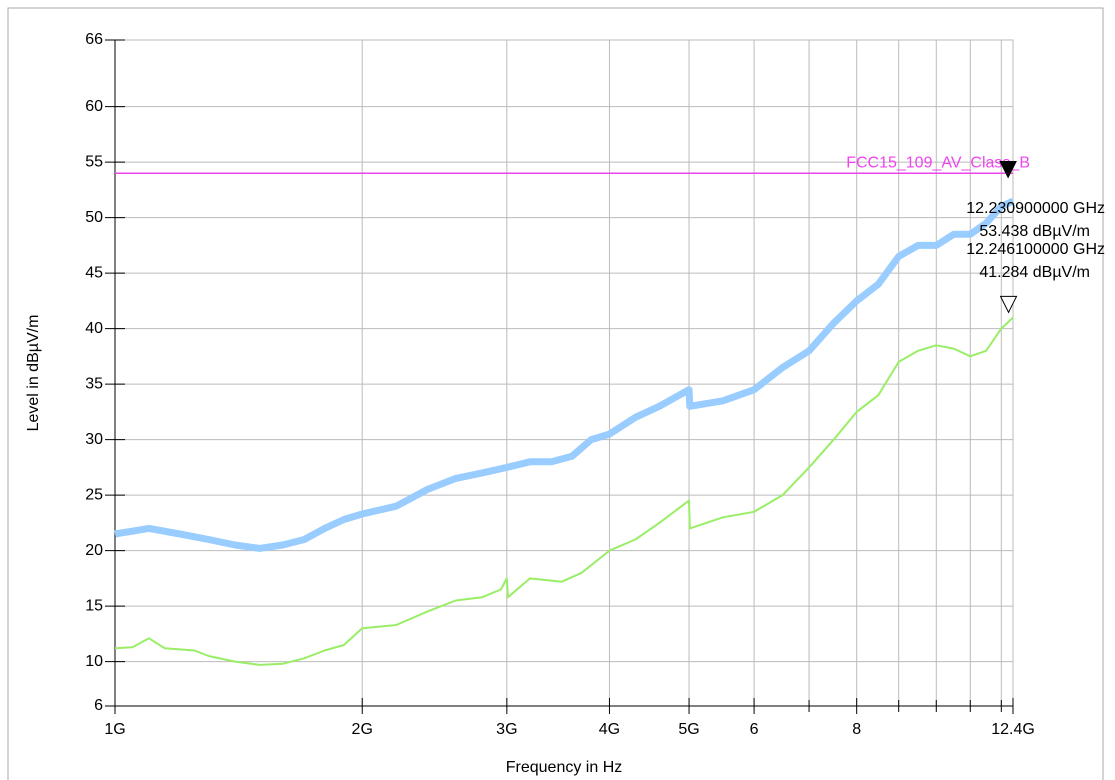 Image resolution: width=1115 pixels, height=780 pixels. What do you see at coordinates (938, 162) in the screenshot?
I see `limit-label: FCC15_109_AV_Class_B` at bounding box center [938, 162].